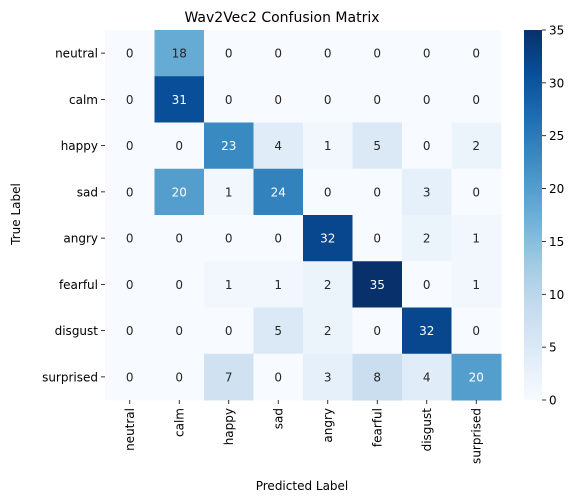 The height and width of the screenshot is (503, 581). I want to click on colorbar-tick-label: 10, so click(556, 295).